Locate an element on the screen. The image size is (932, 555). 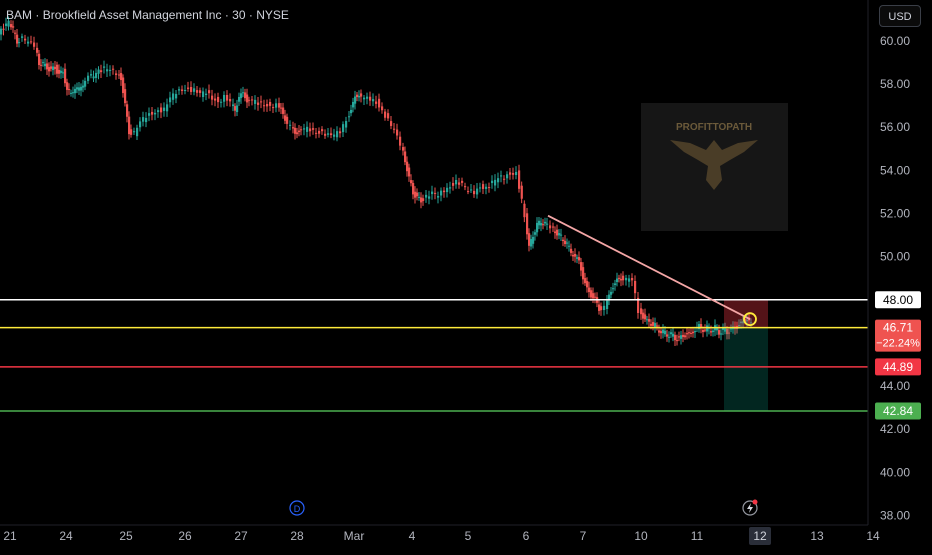
time-tick-label: 14 is located at coordinates (873, 536).